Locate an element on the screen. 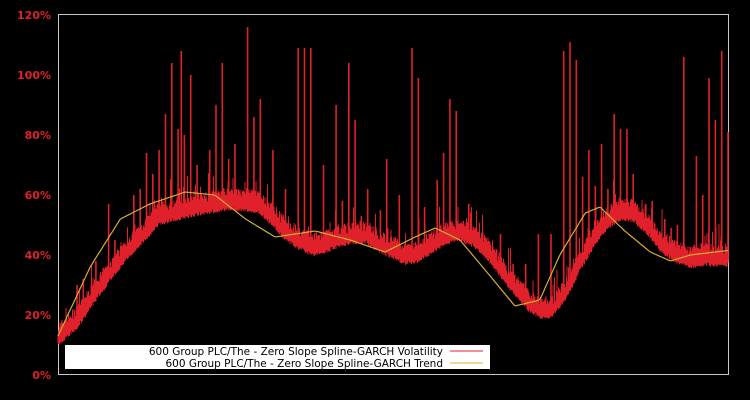 This screenshot has height=400, width=750. y-tick-label: 0% is located at coordinates (41, 375).